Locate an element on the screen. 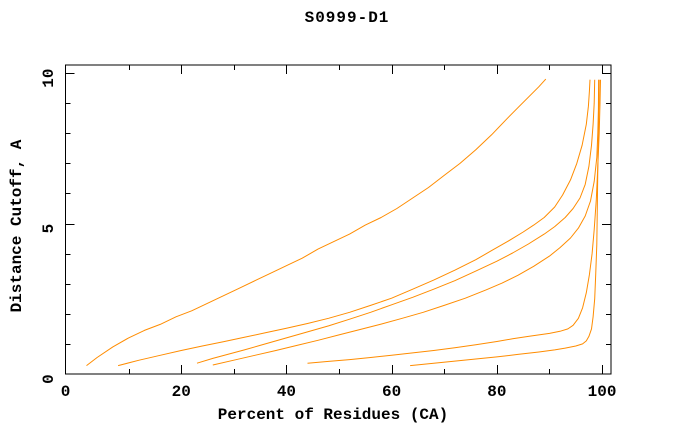  x-tick-label: 20 is located at coordinates (181, 392).